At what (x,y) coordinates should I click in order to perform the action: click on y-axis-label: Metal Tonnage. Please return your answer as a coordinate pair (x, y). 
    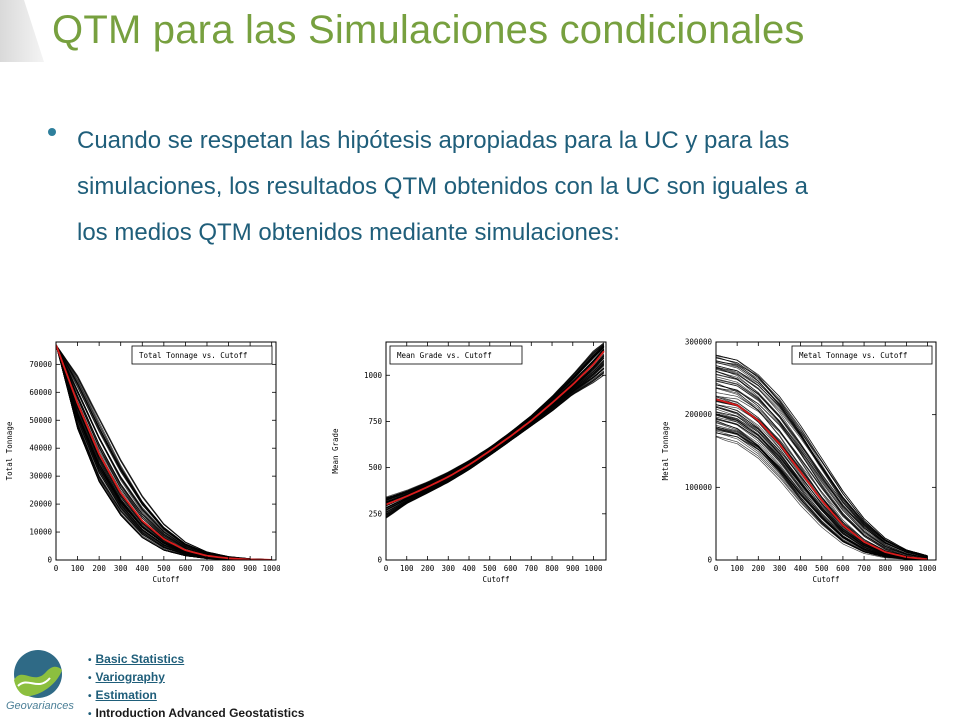
    Looking at the image, I should click on (665, 450).